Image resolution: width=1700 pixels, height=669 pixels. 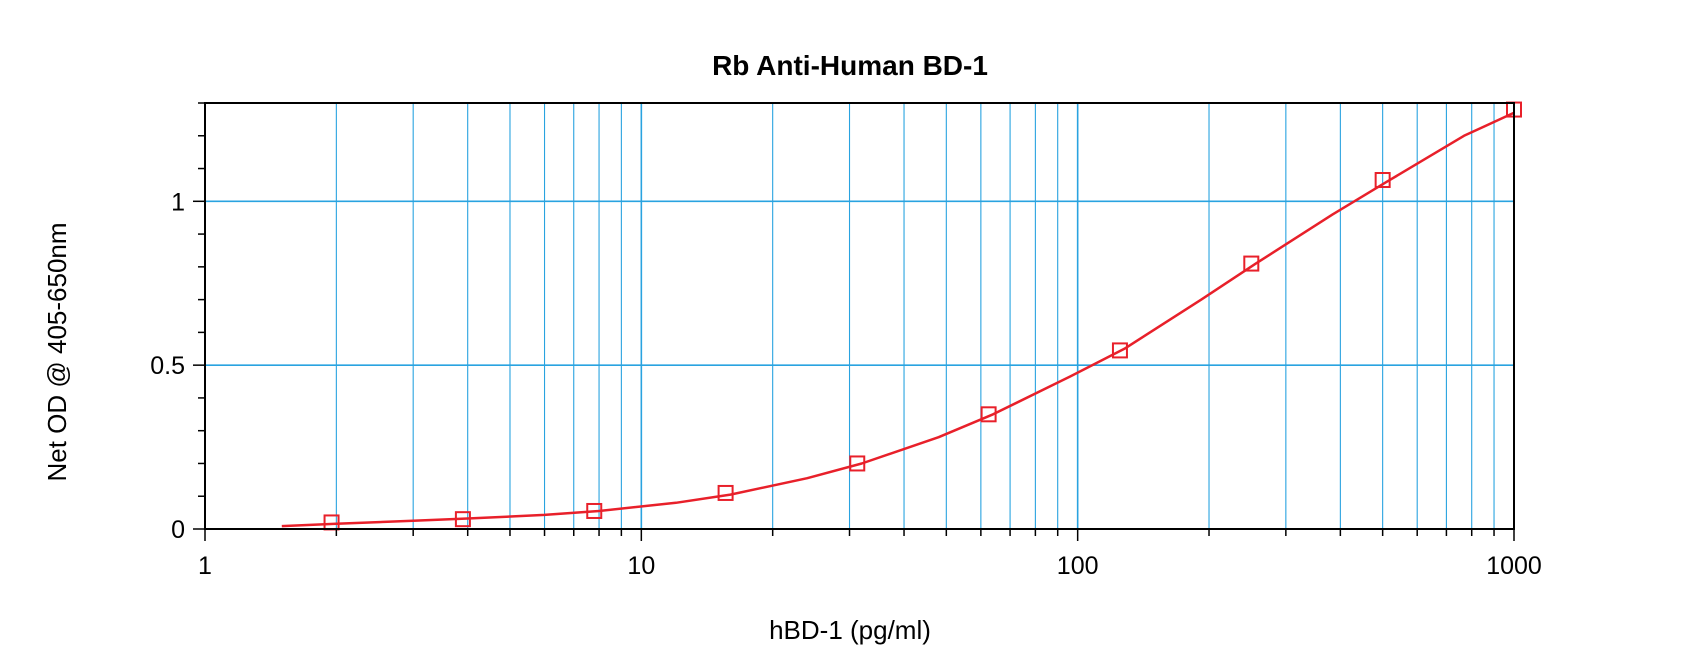 I want to click on chart-title: Rb Anti-Human BD-1, so click(x=850, y=65).